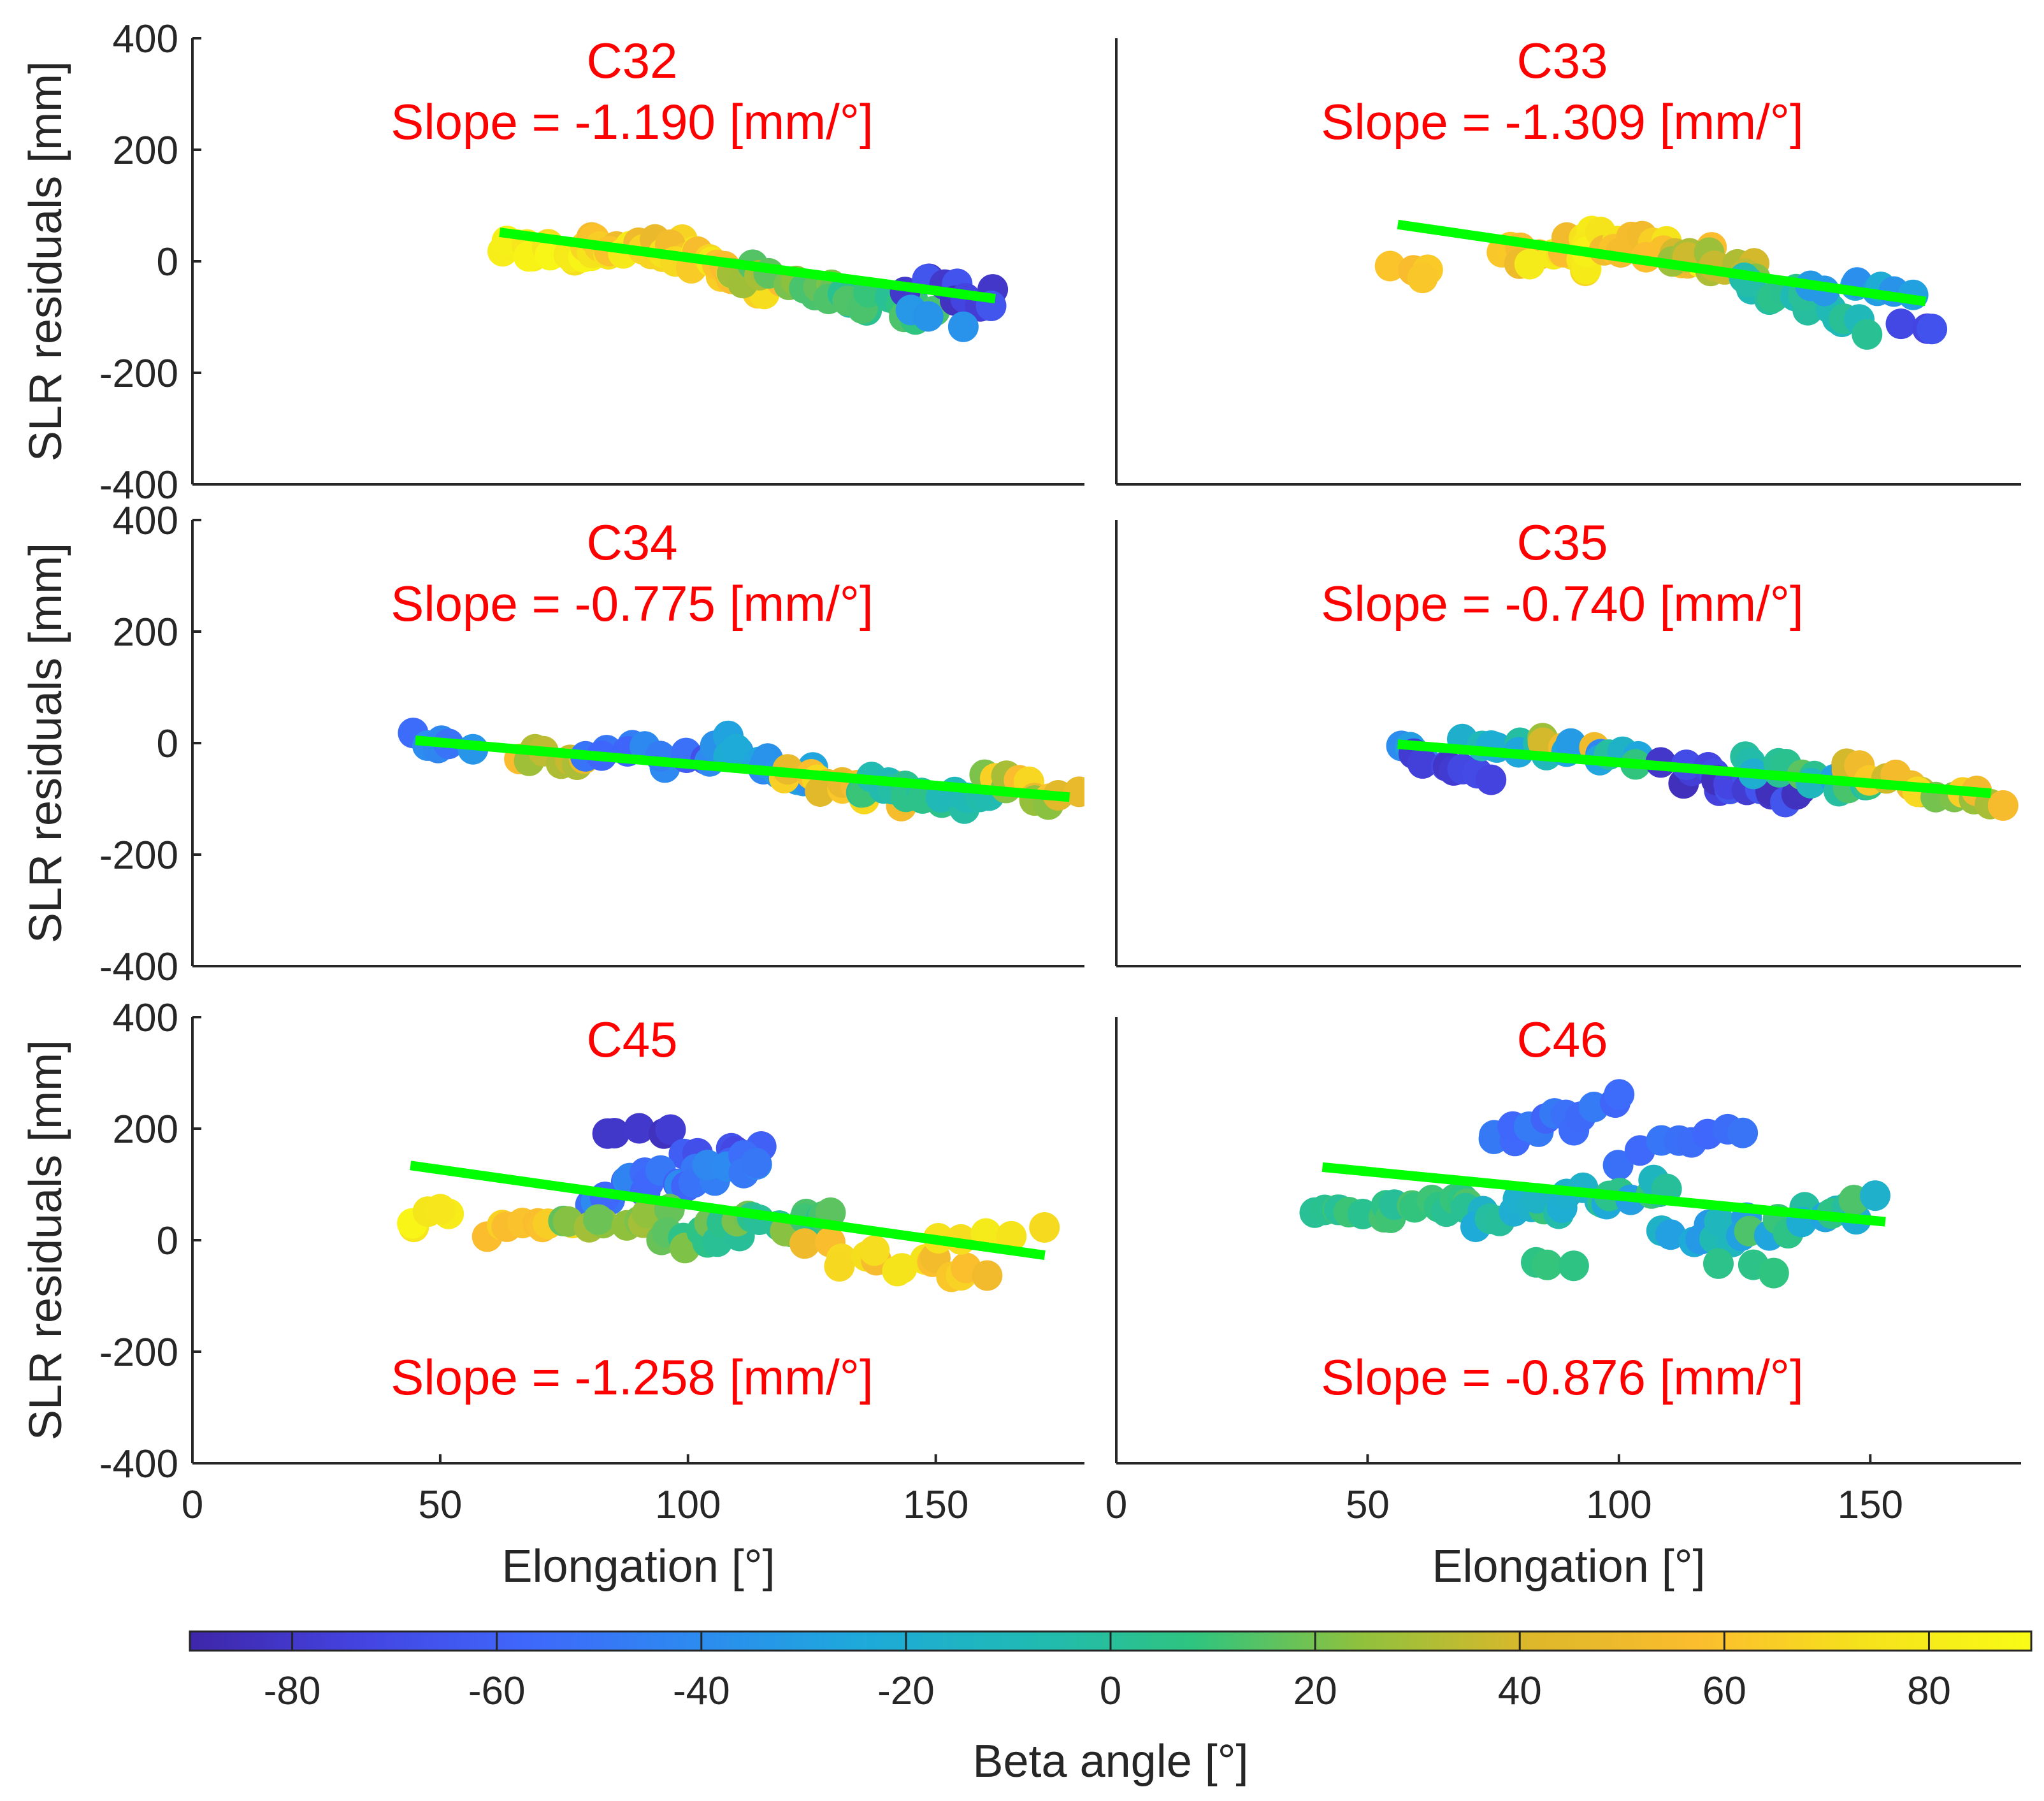 This screenshot has height=1801, width=2044. What do you see at coordinates (1562, 1039) in the screenshot?
I see `panel-title: C46` at bounding box center [1562, 1039].